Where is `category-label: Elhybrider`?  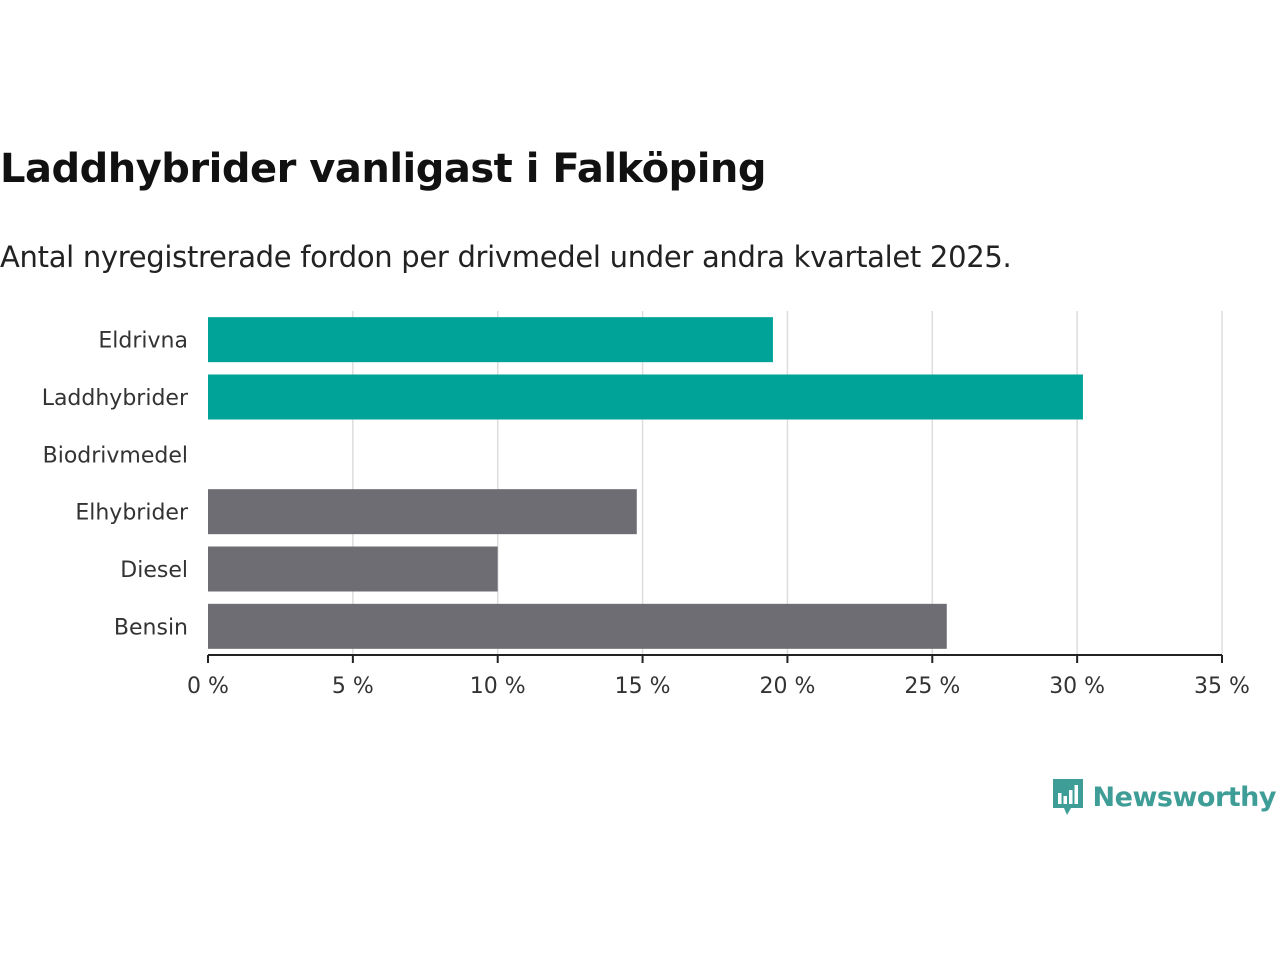 category-label: Elhybrider is located at coordinates (132, 513).